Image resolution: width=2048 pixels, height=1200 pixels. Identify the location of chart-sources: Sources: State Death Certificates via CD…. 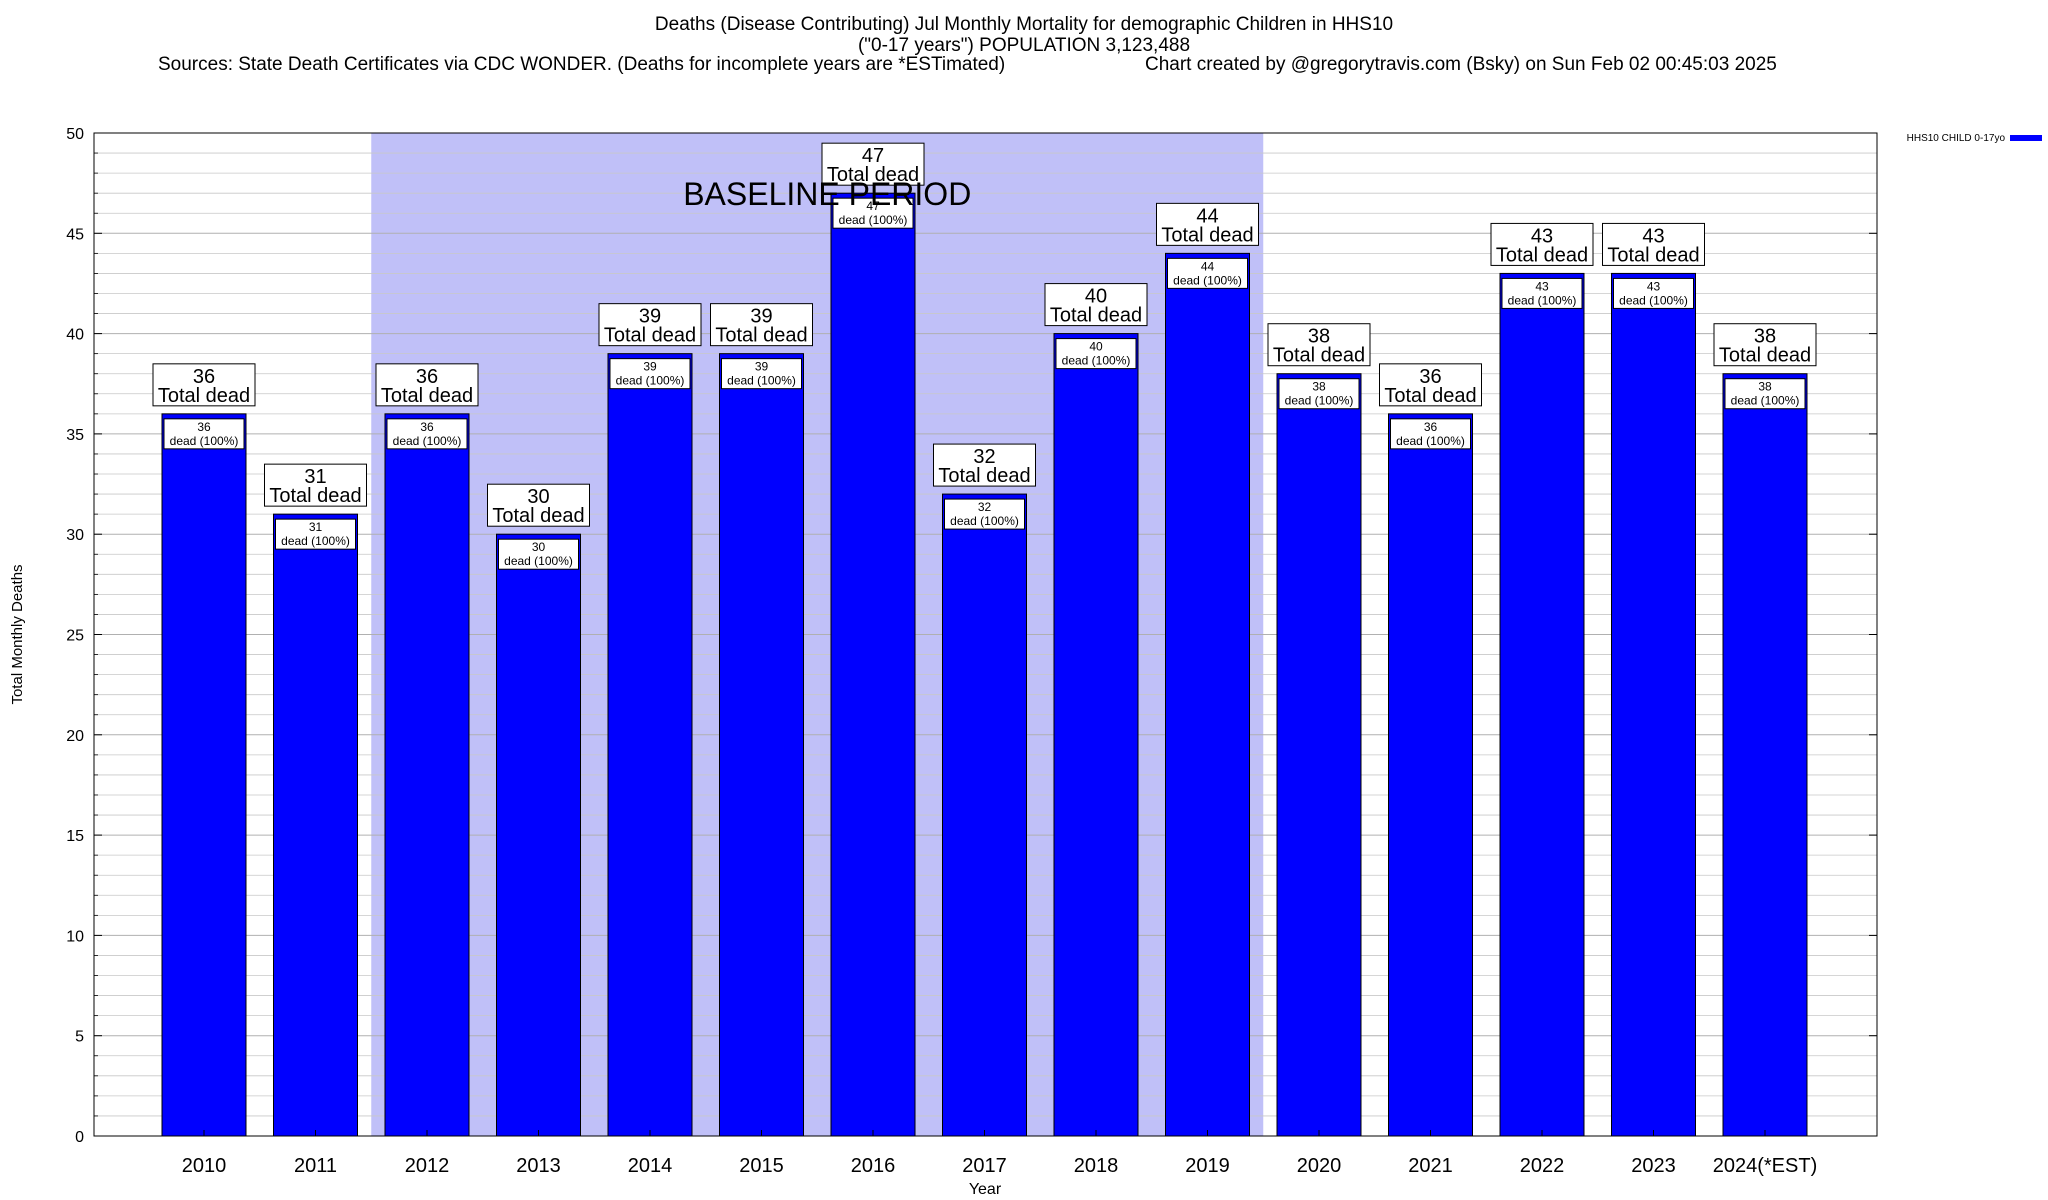
(582, 64).